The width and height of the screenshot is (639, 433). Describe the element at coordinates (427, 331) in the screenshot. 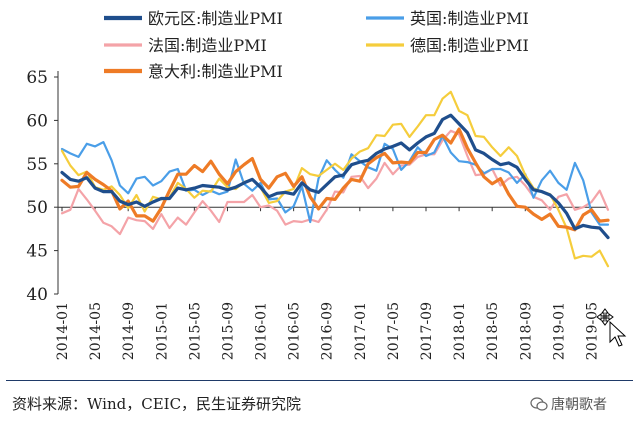

I see `x-tick-label: 2017-09` at that location.